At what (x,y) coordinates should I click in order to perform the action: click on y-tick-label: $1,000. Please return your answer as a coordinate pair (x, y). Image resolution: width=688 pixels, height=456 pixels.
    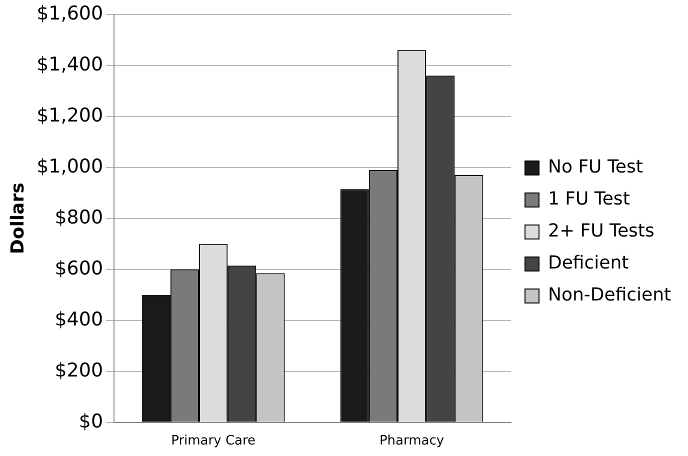
    Looking at the image, I should click on (70, 166).